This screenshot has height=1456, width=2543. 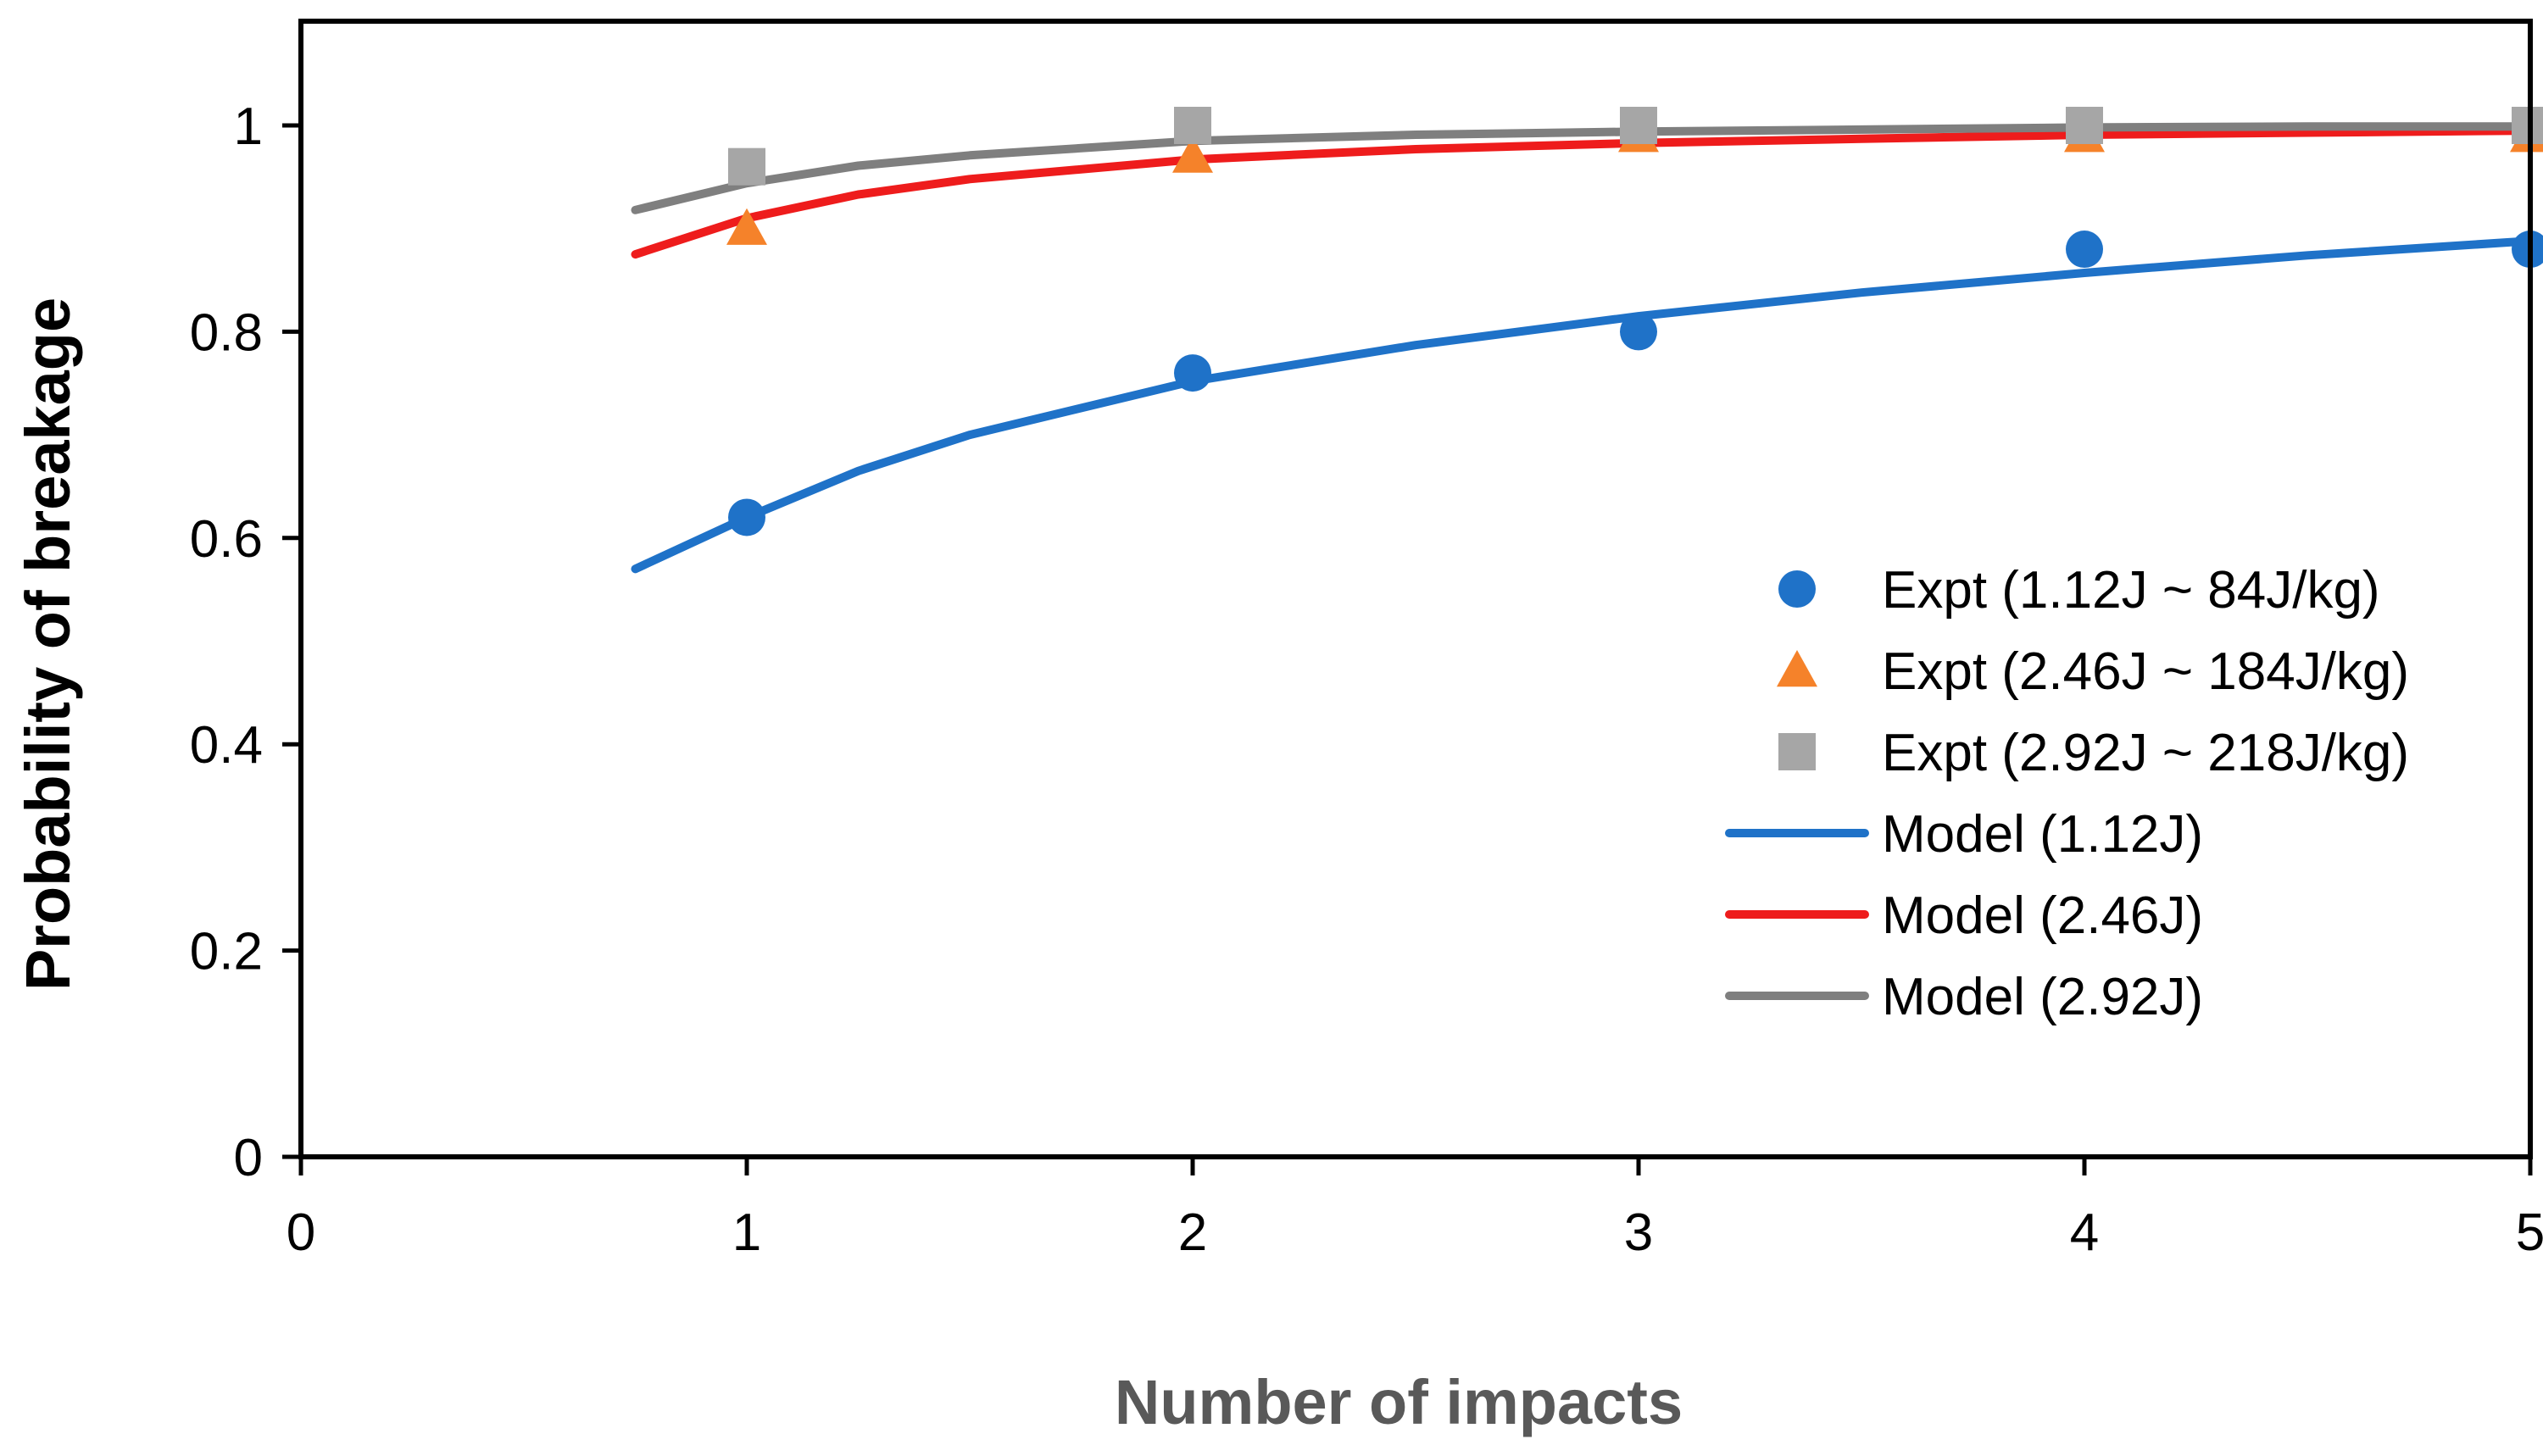 What do you see at coordinates (227, 745) in the screenshot?
I see `y-tick-label: 0.4` at bounding box center [227, 745].